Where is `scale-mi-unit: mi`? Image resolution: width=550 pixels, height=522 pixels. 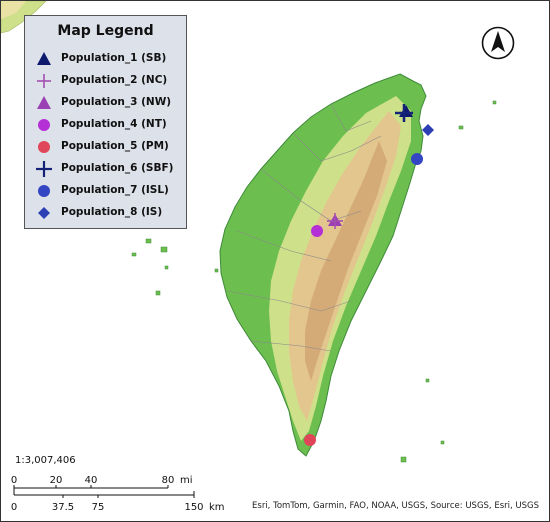 scale-mi-unit: mi is located at coordinates (186, 480).